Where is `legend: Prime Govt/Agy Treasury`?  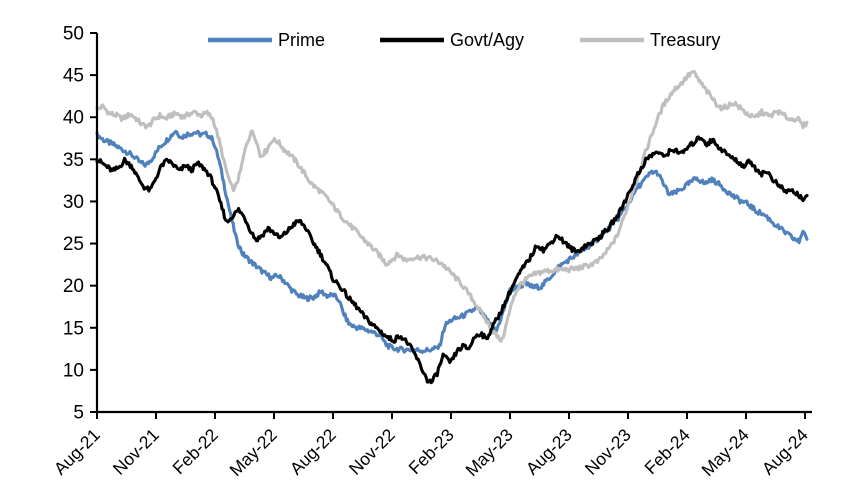
legend: Prime Govt/Agy Treasury is located at coordinates (464, 40).